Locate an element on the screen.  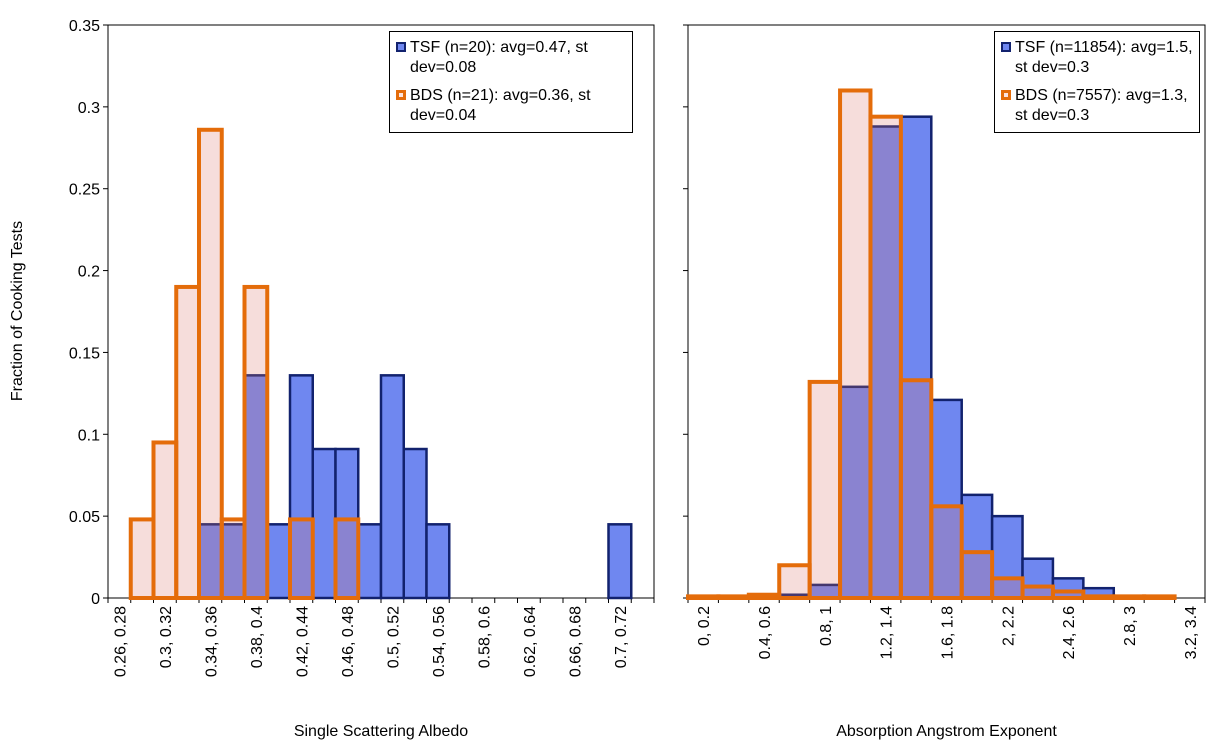
x-tick-label: 0.58, 0.6 is located at coordinates (484, 637).